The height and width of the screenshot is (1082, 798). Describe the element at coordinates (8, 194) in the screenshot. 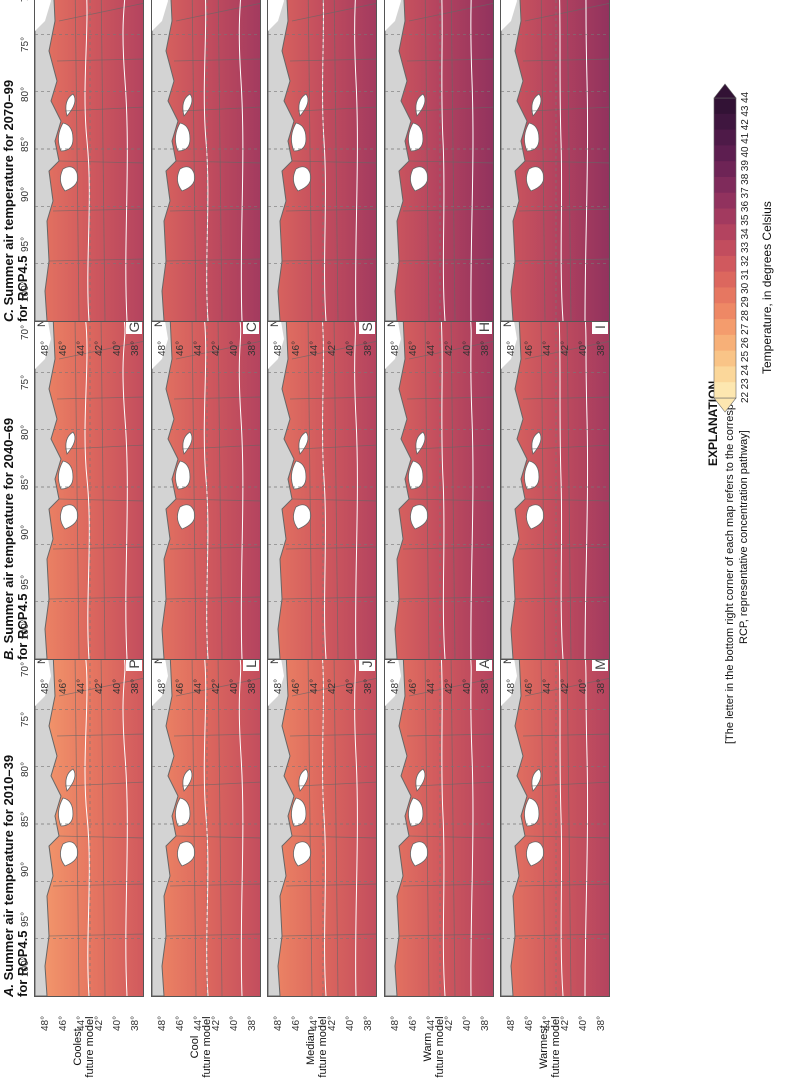

I see `panel-title-text: Summer air temperature for 2070–99` at that location.